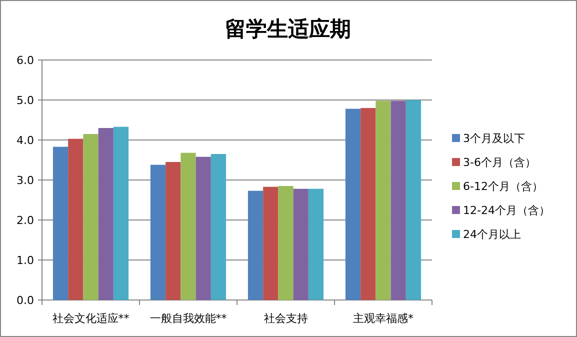  What do you see at coordinates (383, 318) in the screenshot?
I see `x-tick-label: 主观幸福感*` at bounding box center [383, 318].